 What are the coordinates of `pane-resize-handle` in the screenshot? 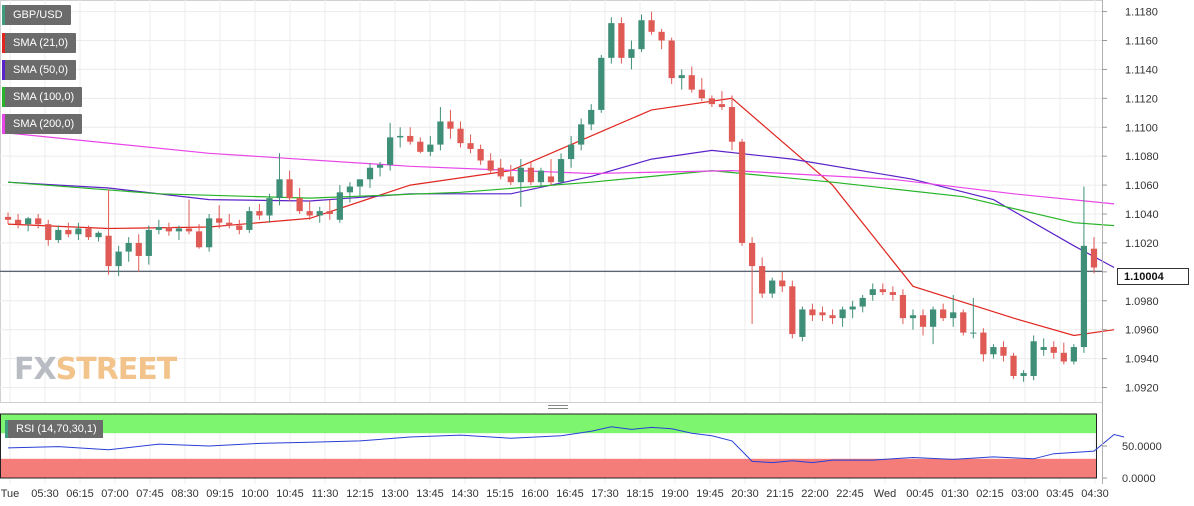 It's located at (558, 408).